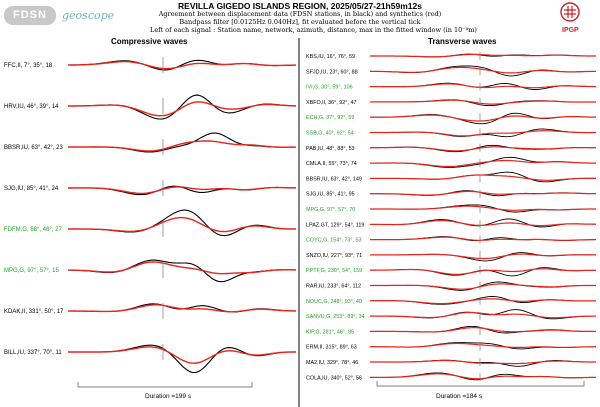 The image size is (600, 407). What do you see at coordinates (459, 396) in the screenshot?
I see `transverse-duration-label: Duration =184 s` at bounding box center [459, 396].